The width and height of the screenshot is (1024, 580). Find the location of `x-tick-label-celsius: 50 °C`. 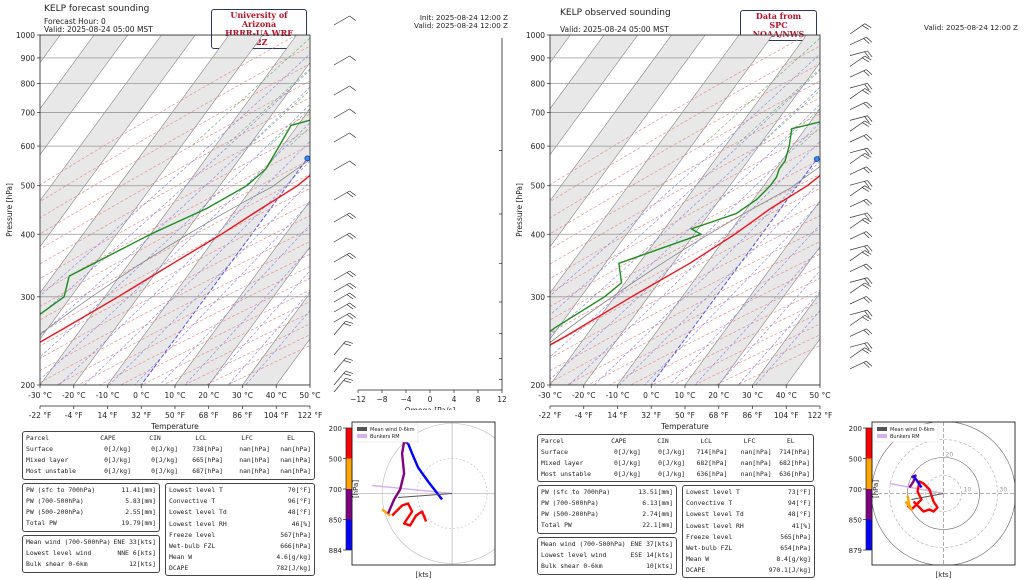

x-tick-label-celsius: 50 °C is located at coordinates (310, 395).